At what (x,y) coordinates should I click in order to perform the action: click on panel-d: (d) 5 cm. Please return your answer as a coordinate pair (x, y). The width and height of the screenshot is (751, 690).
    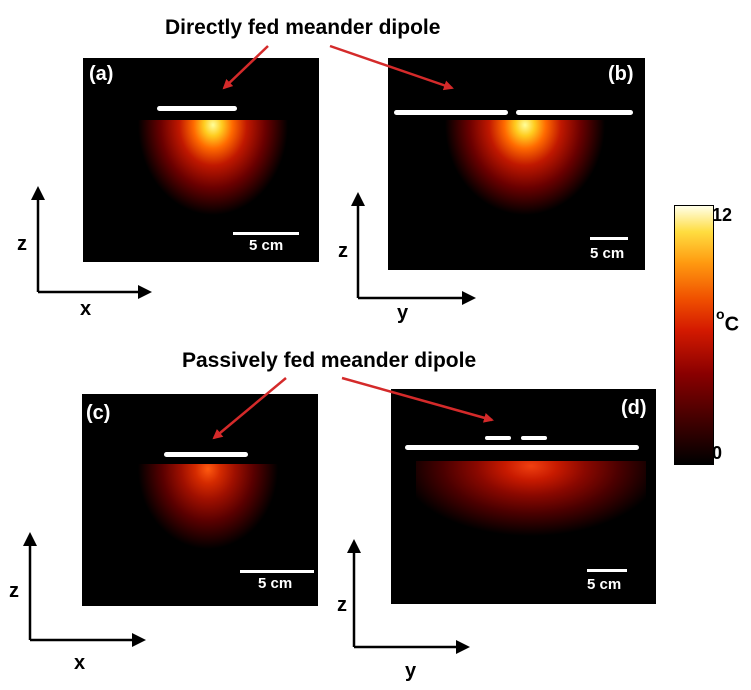
    Looking at the image, I should click on (523, 496).